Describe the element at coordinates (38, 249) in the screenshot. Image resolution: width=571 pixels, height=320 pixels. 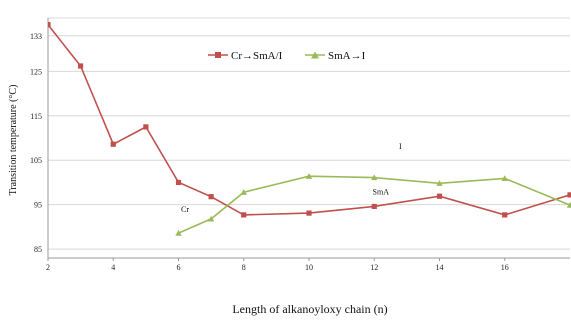
I see `y-tick-label: 85` at that location.